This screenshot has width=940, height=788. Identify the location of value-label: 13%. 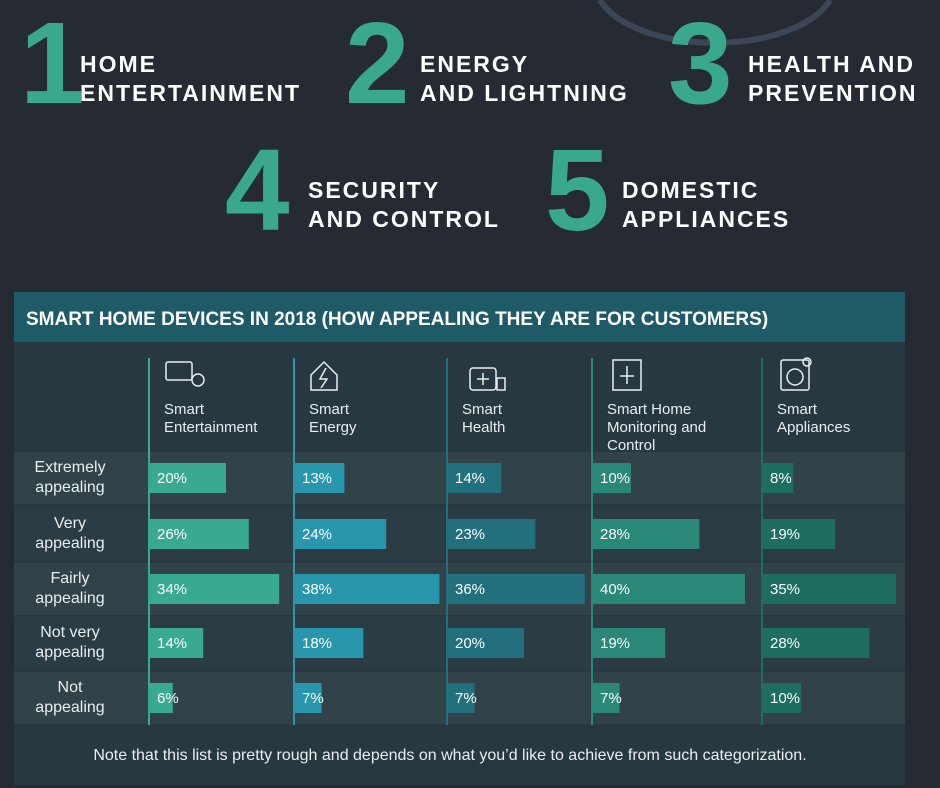
(317, 478).